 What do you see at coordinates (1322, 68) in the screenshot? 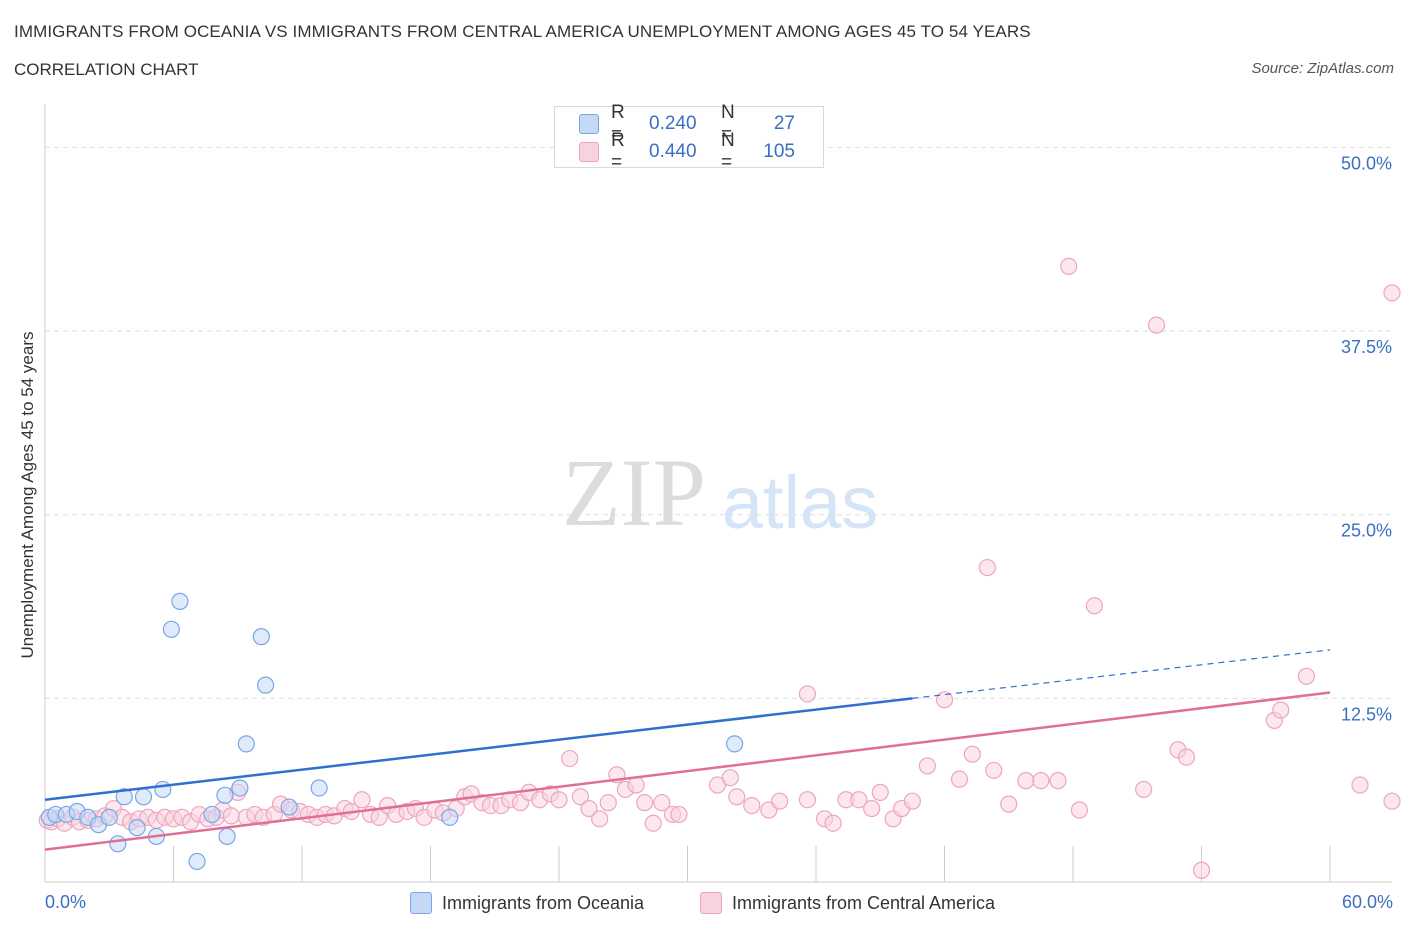
I see `chart-source: Source: ZipAtlas.com` at bounding box center [1322, 68].